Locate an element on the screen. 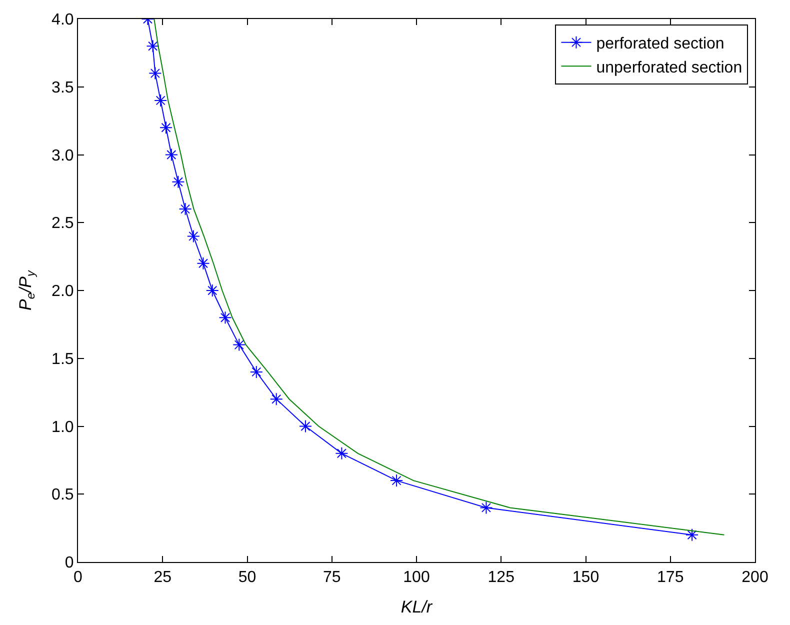  y-tick-label: 3.0 is located at coordinates (63, 155).